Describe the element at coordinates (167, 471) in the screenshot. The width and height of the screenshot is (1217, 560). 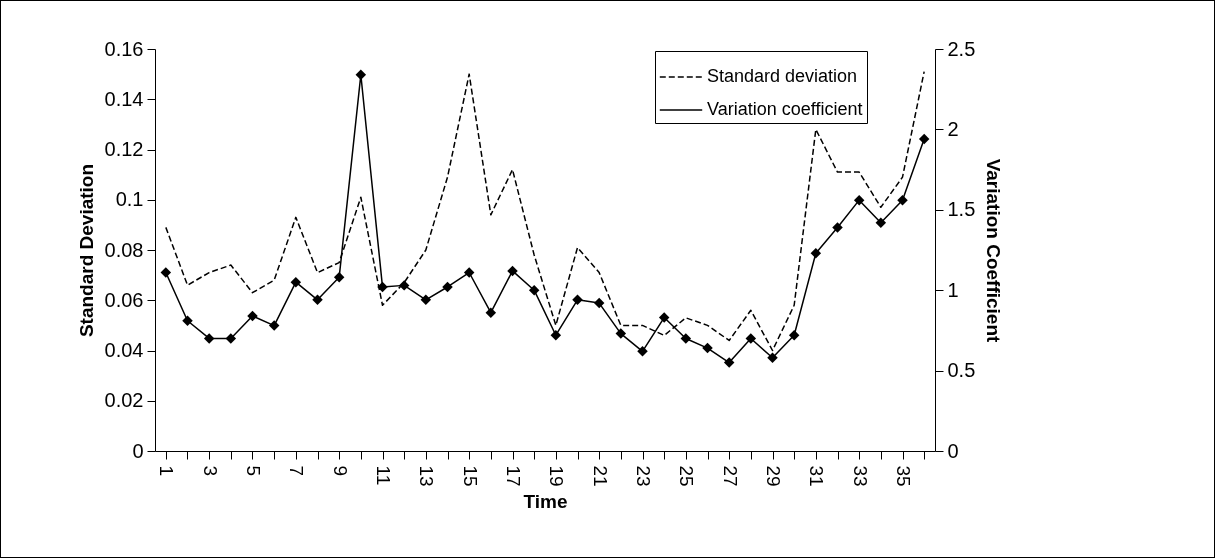
I see `x-tick-label: 1` at that location.